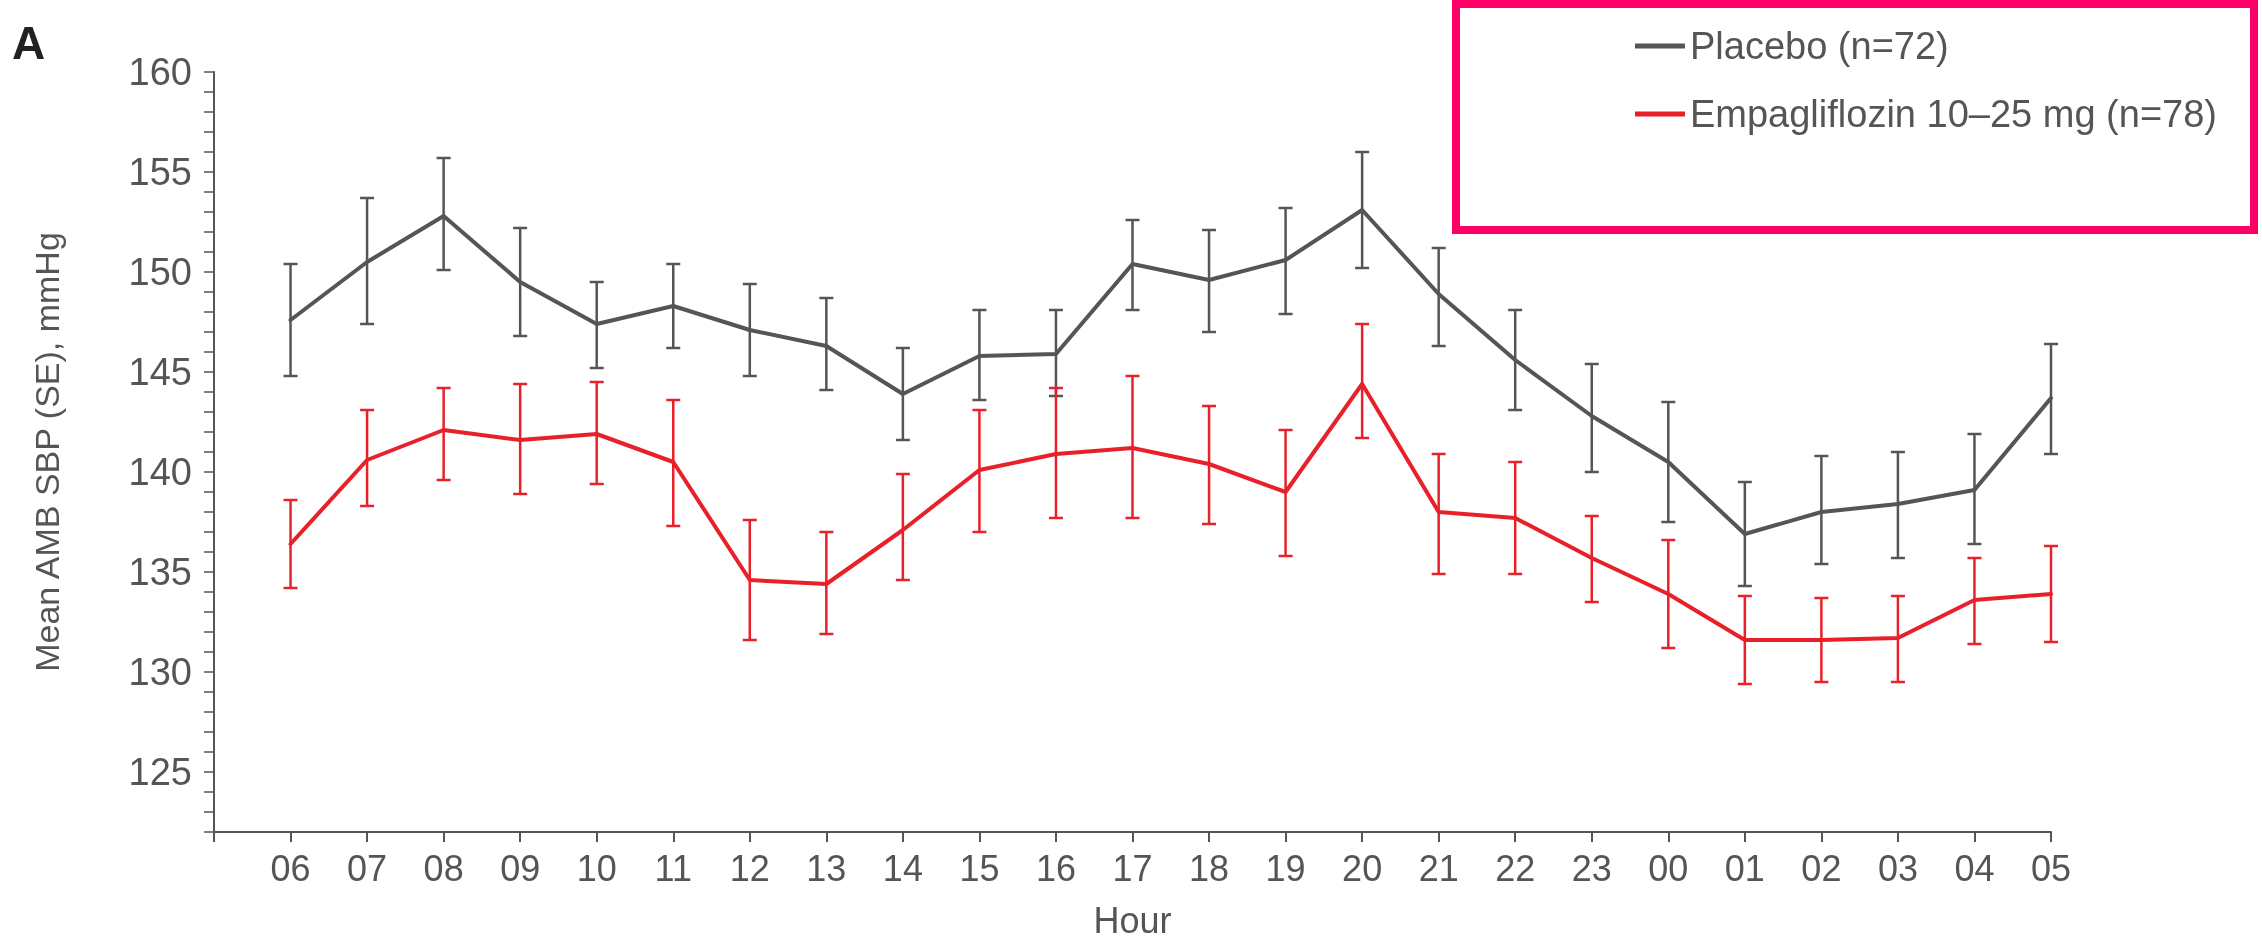 Image resolution: width=2262 pixels, height=945 pixels. I want to click on x-tick-label: 07, so click(367, 868).